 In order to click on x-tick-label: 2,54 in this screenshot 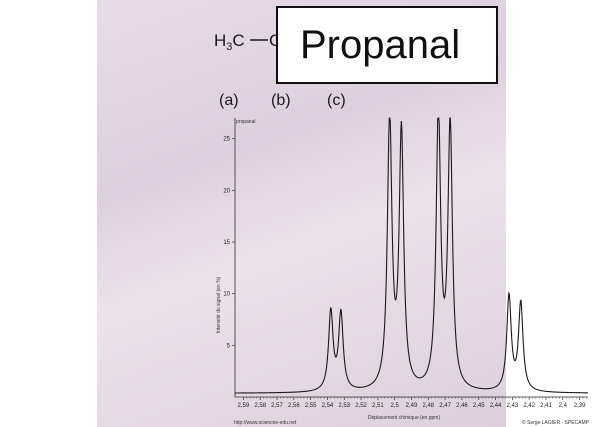, I will do `click(328, 406)`.